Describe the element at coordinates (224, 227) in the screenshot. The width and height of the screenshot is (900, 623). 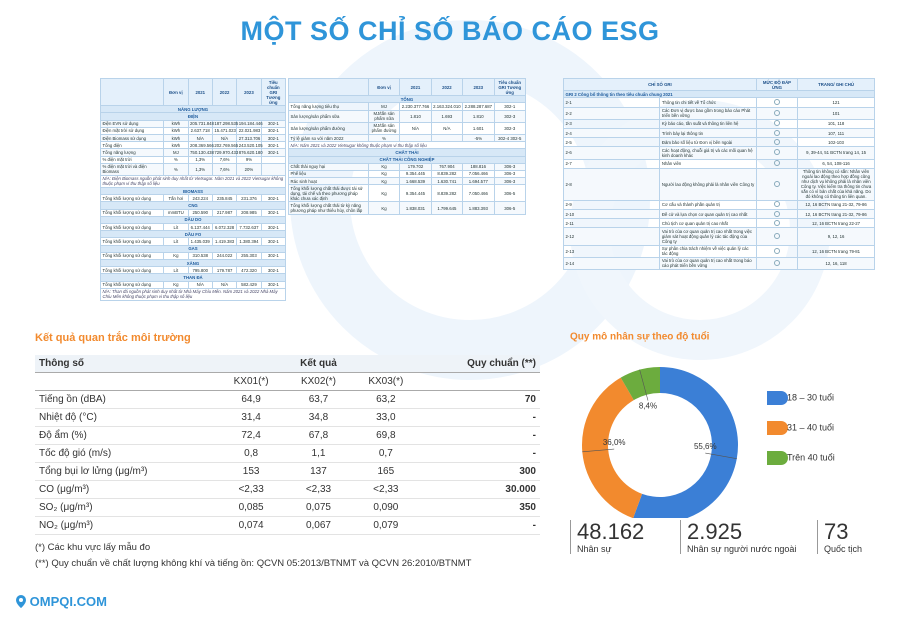
I see `cell: 6.072.328` at that location.